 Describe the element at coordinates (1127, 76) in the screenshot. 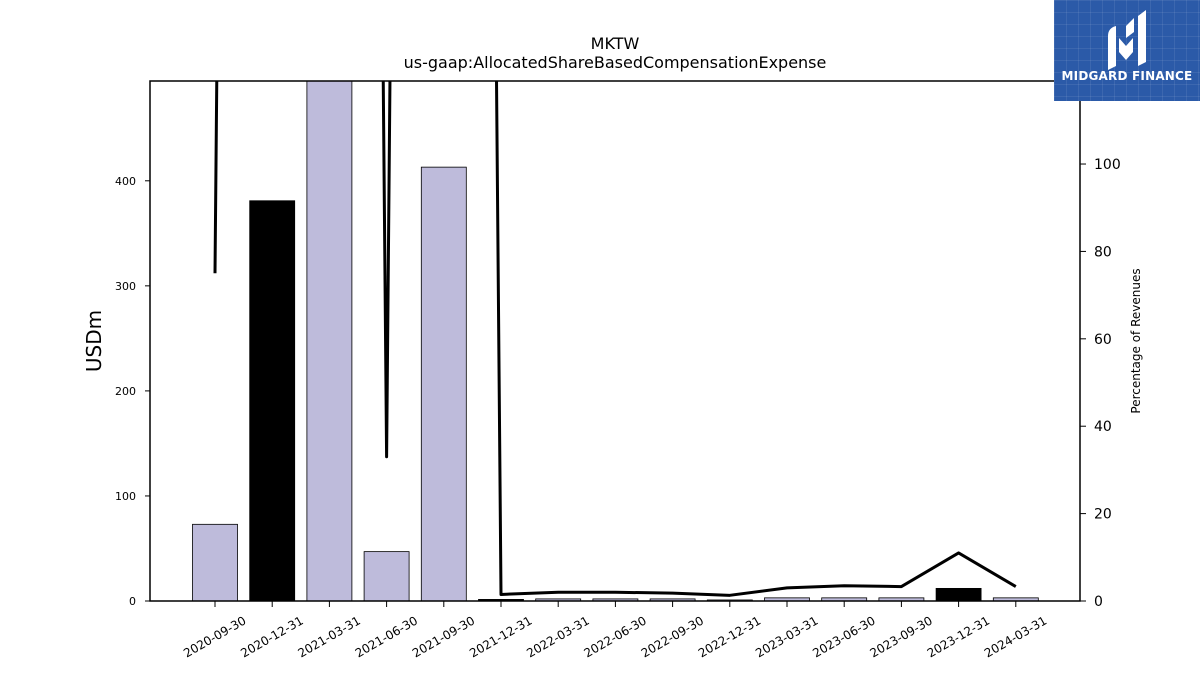

I see `logo-text: MIDGARD FINANCE` at that location.